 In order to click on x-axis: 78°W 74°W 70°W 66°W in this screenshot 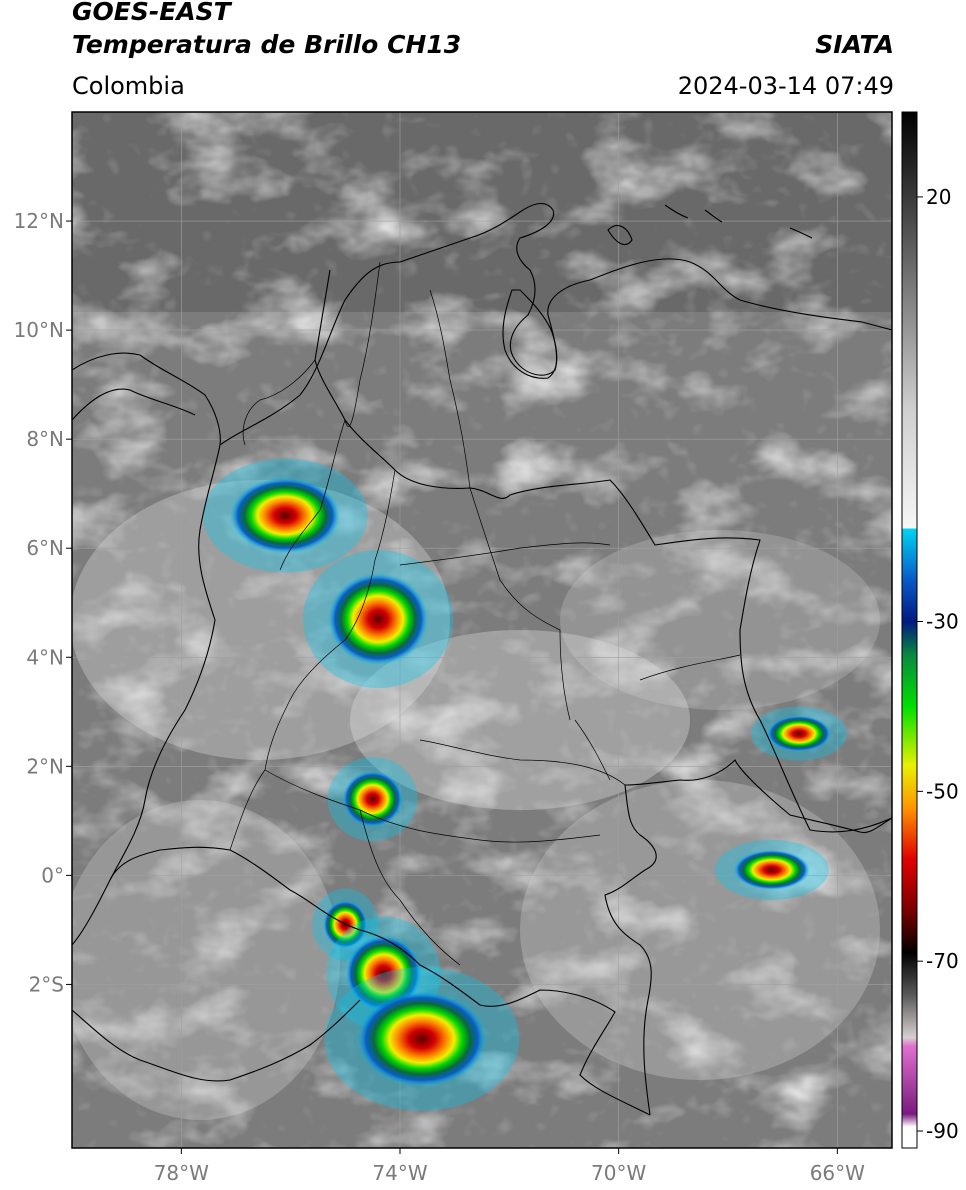, I will do `click(509, 1166)`.